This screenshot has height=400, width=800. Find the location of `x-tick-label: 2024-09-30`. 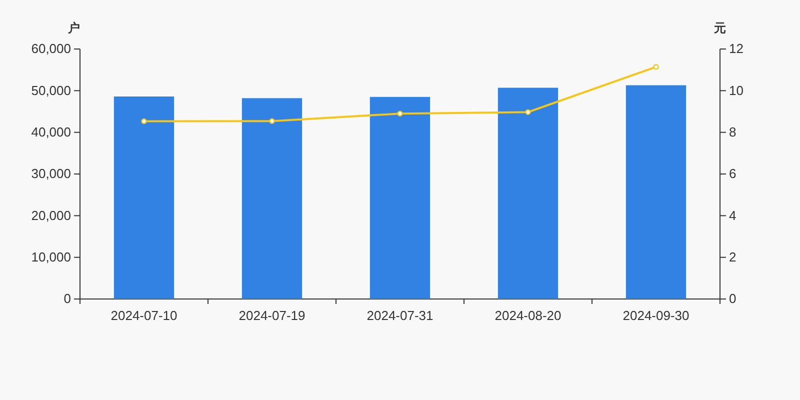

x-tick-label: 2024-09-30 is located at coordinates (656, 316).